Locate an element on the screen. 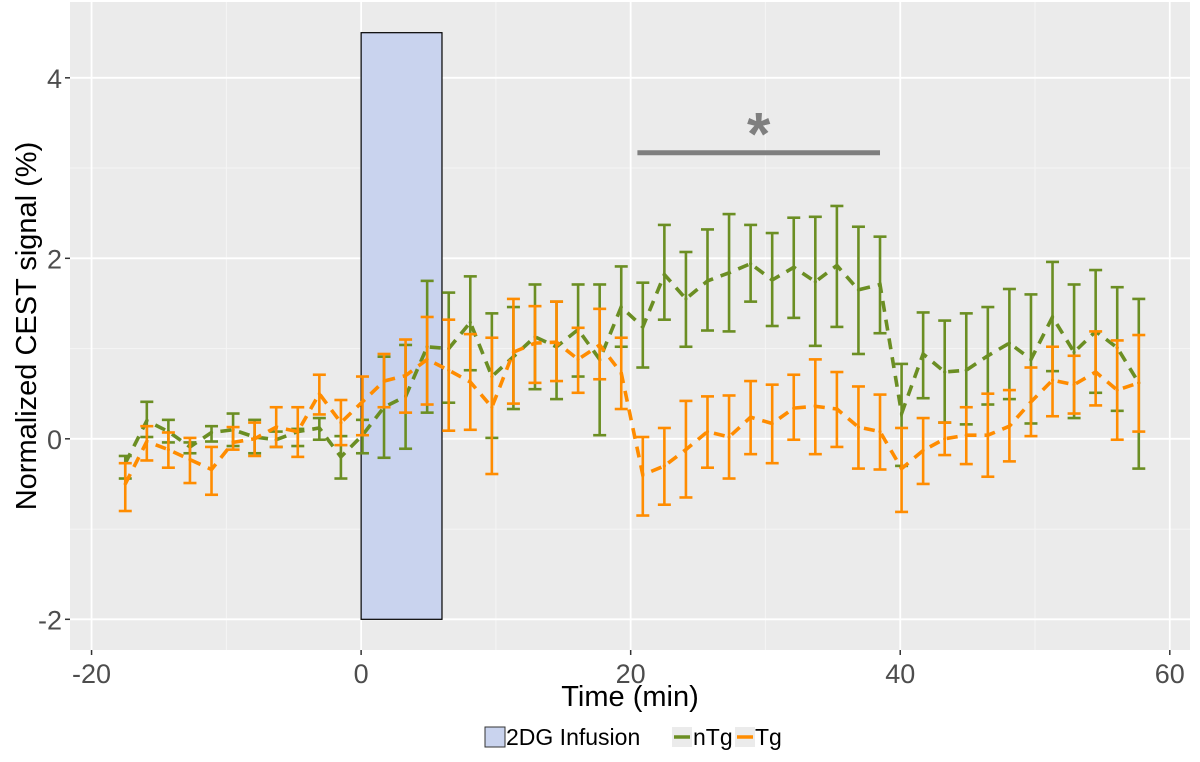 The height and width of the screenshot is (762, 1200). significance-annotation: * is located at coordinates (759, 134).